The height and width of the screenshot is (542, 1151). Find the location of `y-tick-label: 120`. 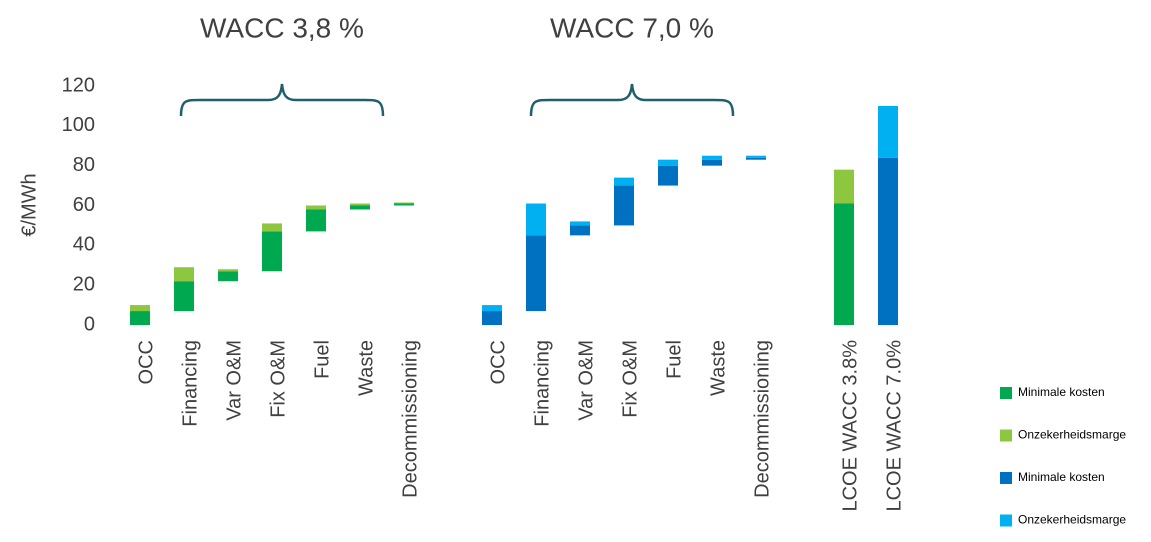

y-tick-label: 120 is located at coordinates (78, 85).